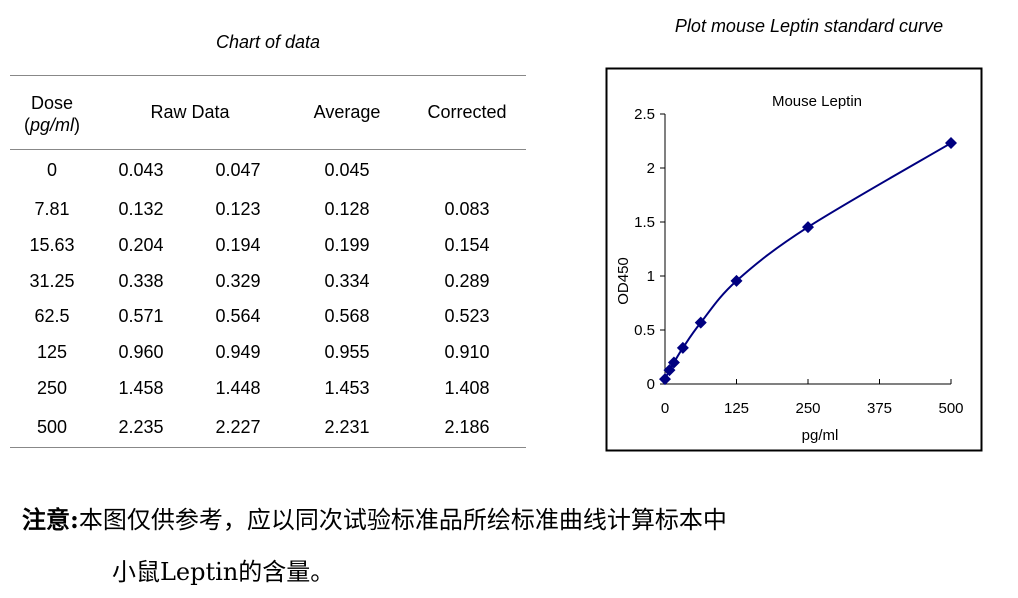 This screenshot has height=598, width=1018. I want to click on header-dose-unit: (pg/ml), so click(51, 125).